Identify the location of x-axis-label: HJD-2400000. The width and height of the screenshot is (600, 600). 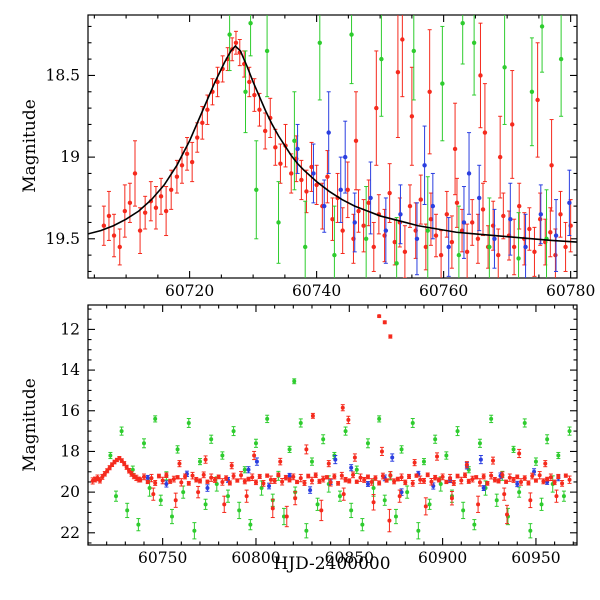
(332, 564).